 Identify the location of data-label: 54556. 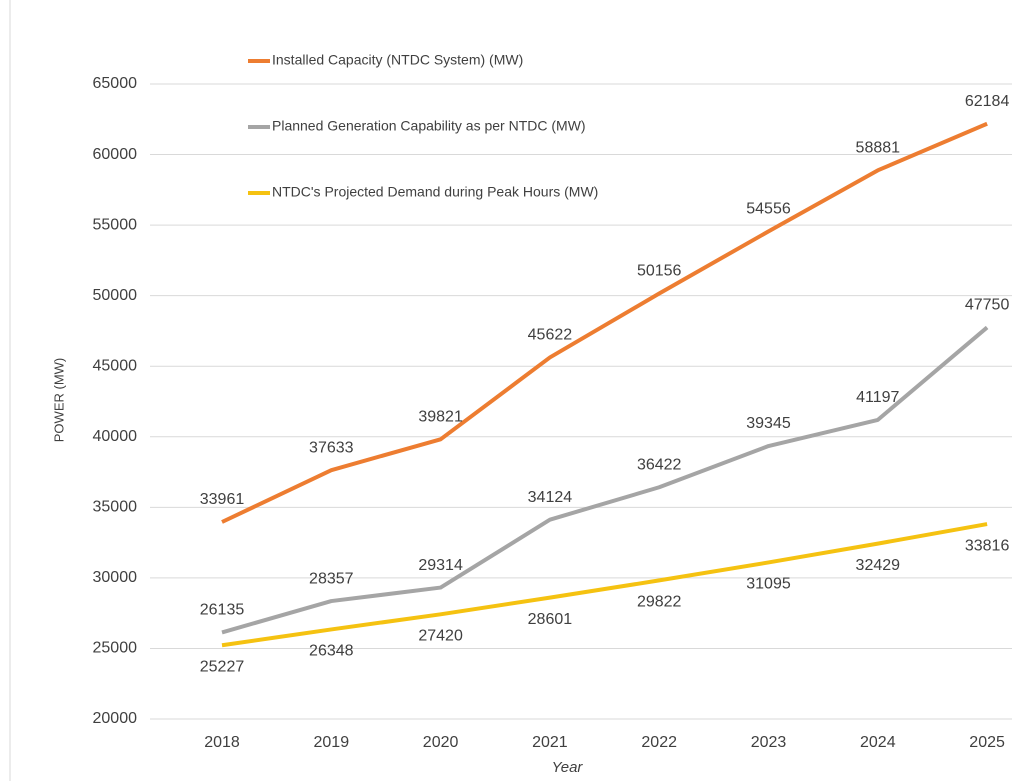
(768, 209).